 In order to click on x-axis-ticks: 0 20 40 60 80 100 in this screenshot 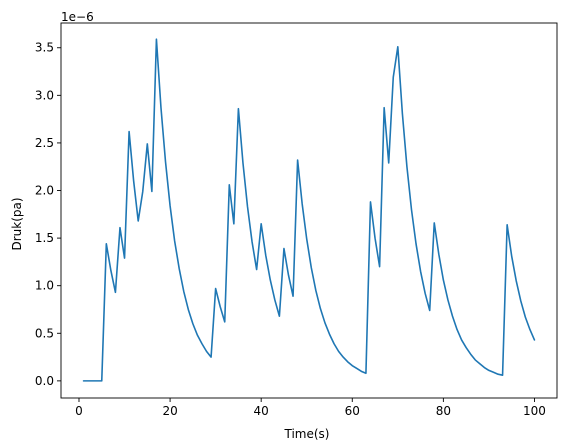, I will do `click(310, 408)`.